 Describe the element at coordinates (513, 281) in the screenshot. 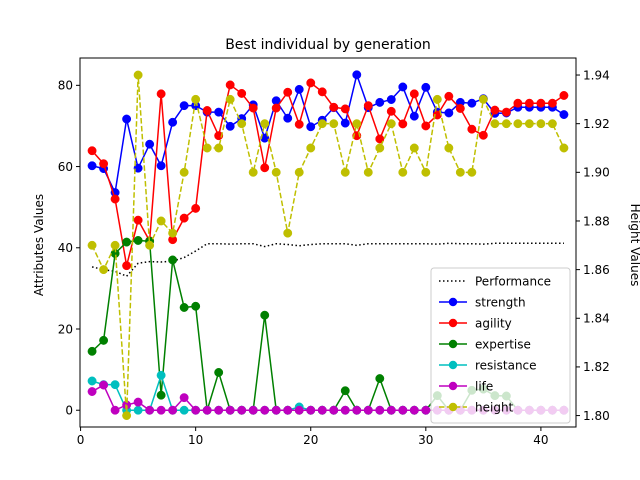

I see `legend-label: Performance` at that location.